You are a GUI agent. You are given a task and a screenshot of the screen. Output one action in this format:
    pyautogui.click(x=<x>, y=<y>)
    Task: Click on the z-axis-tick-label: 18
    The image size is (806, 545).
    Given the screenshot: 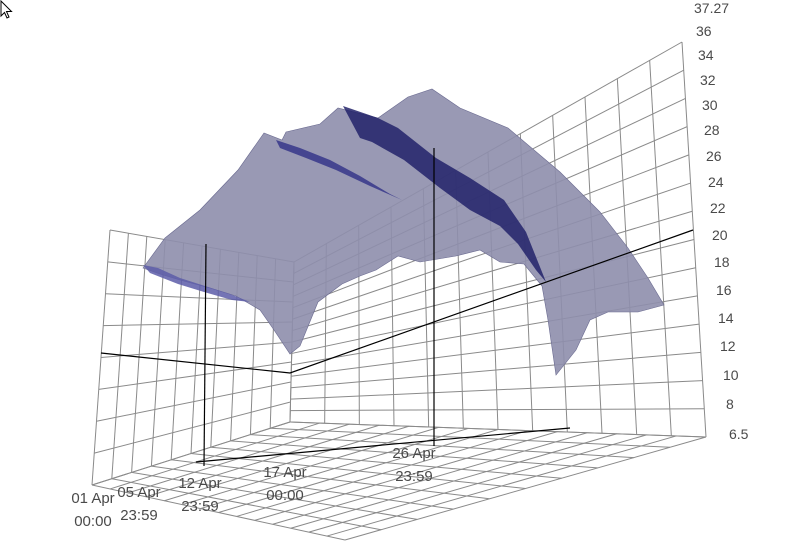 What is the action you would take?
    pyautogui.click(x=722, y=262)
    